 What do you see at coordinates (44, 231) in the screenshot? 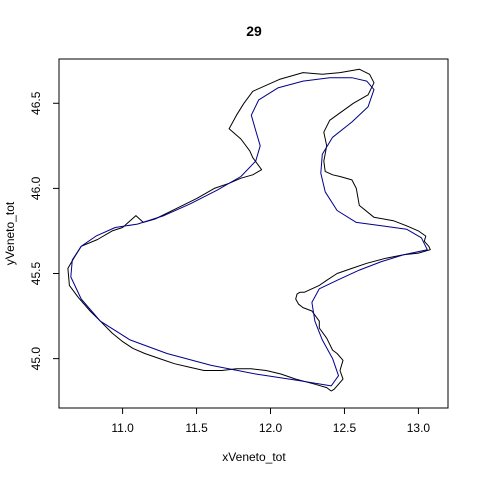
I see `y-axis: 45.0 45.5 46.0 46.5` at bounding box center [44, 231].